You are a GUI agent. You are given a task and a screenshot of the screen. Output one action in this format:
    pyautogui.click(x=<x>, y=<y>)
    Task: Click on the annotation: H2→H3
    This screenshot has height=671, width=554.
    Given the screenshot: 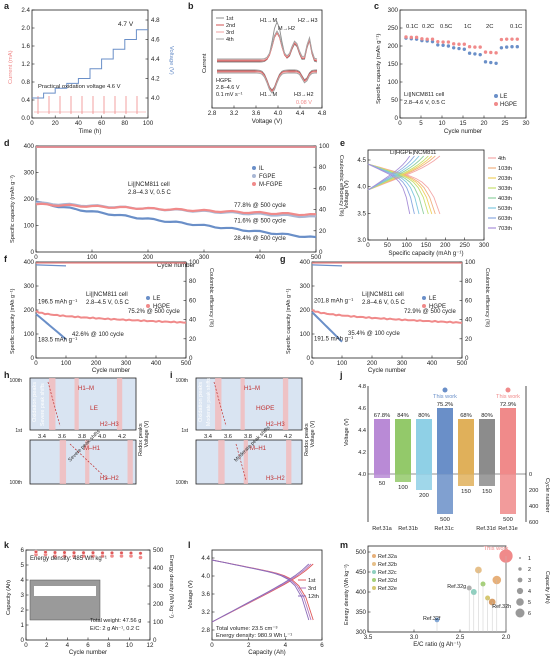 What is the action you would take?
    pyautogui.click(x=308, y=21)
    